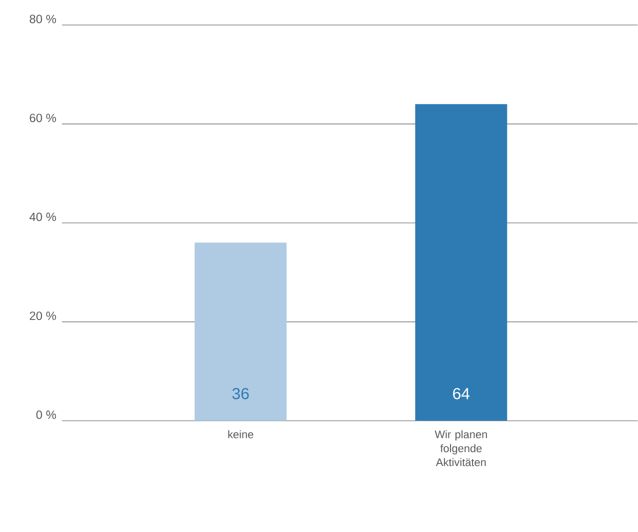 The height and width of the screenshot is (532, 638). Describe the element at coordinates (43, 19) in the screenshot. I see `y-tick-label: 80 %` at that location.